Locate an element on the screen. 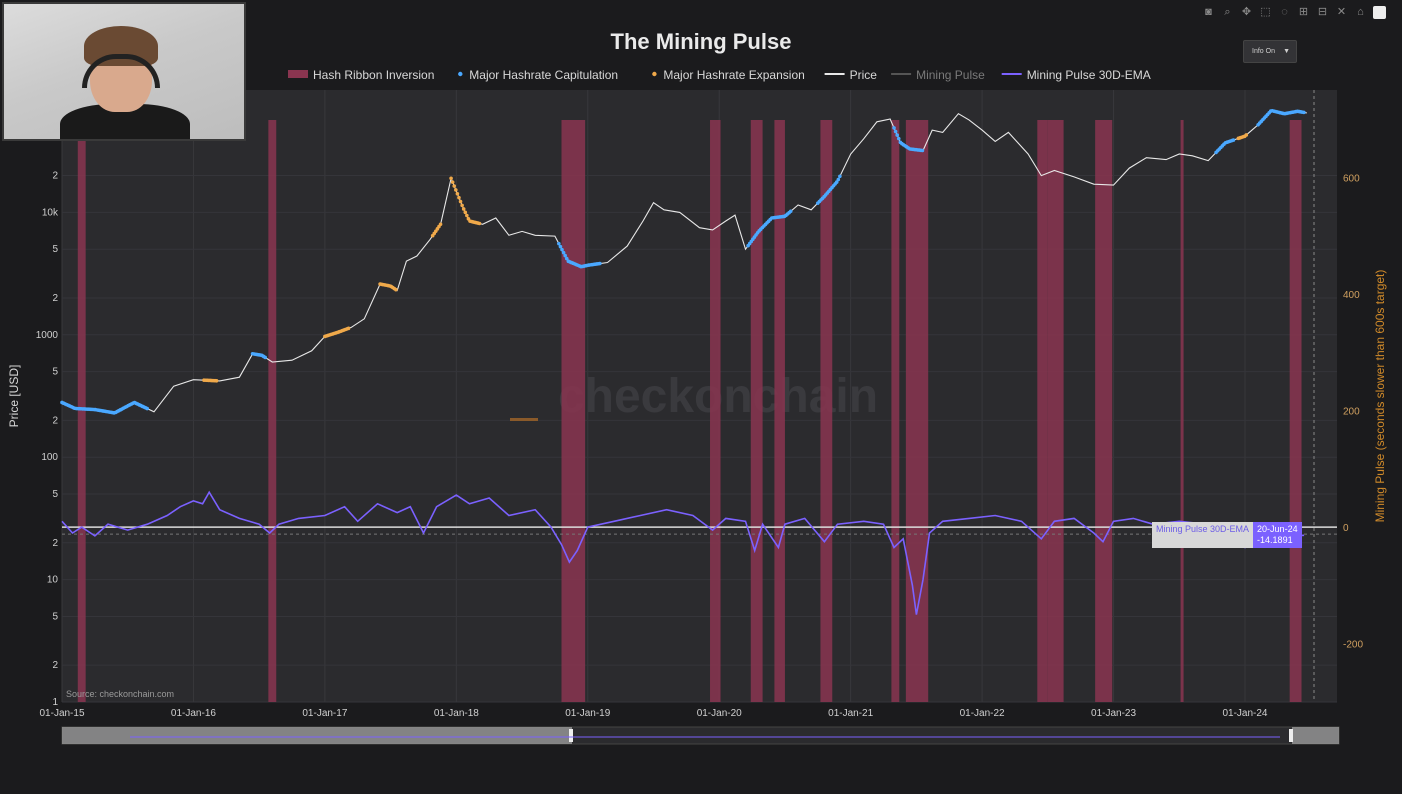 This screenshot has width=1402, height=794. autoscale-icon: ✕ is located at coordinates (1341, 12).